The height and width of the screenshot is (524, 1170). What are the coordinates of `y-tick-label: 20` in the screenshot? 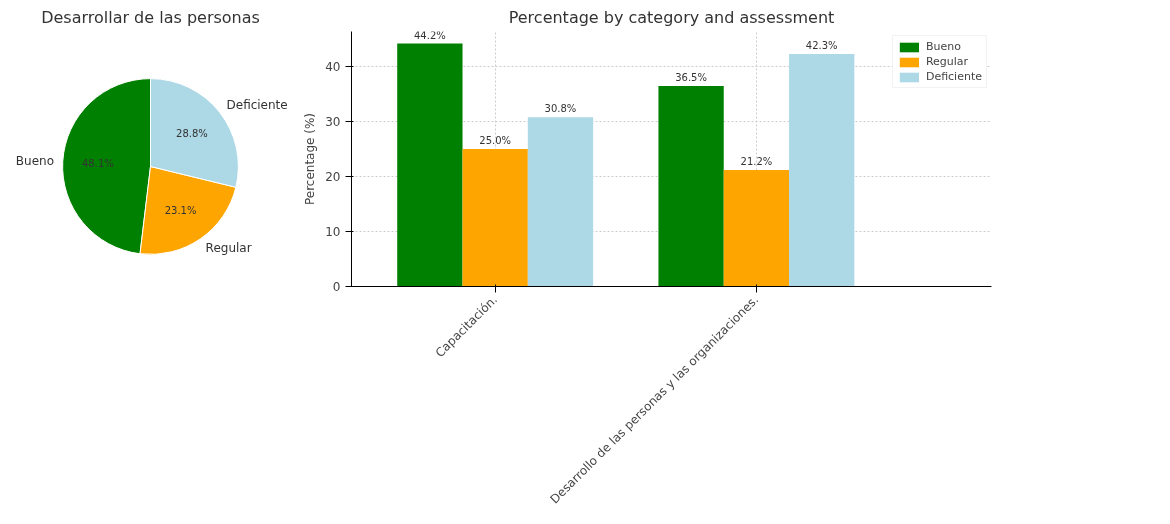 It's located at (333, 177).